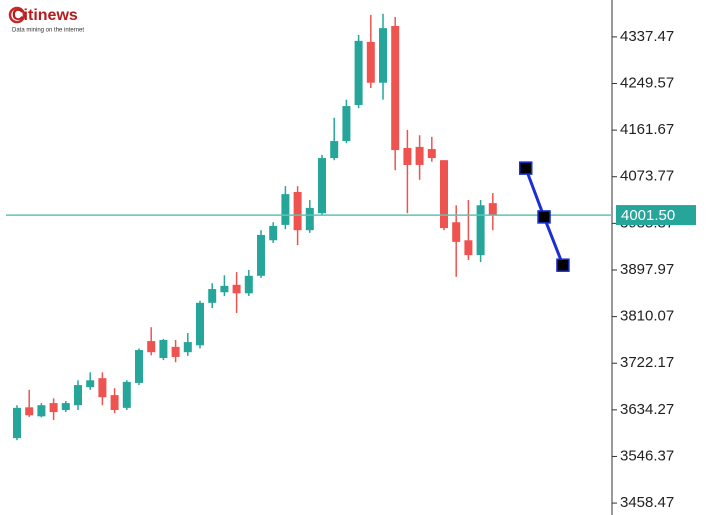  Describe the element at coordinates (45, 15) in the screenshot. I see `logo-name: Citinews` at that location.